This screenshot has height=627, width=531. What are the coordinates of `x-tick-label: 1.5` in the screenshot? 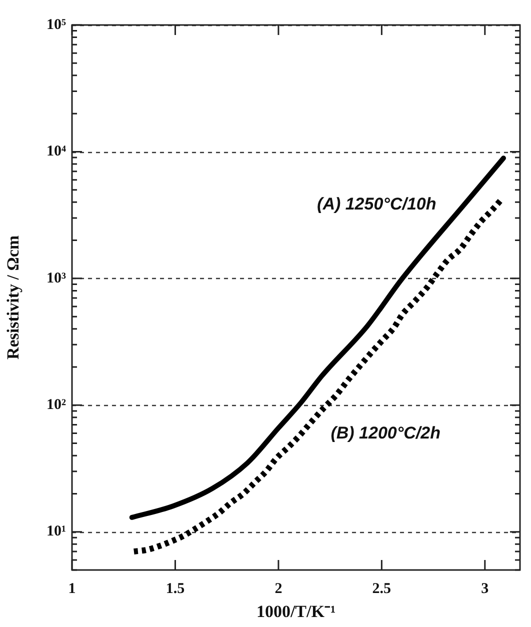 It's located at (175, 588).